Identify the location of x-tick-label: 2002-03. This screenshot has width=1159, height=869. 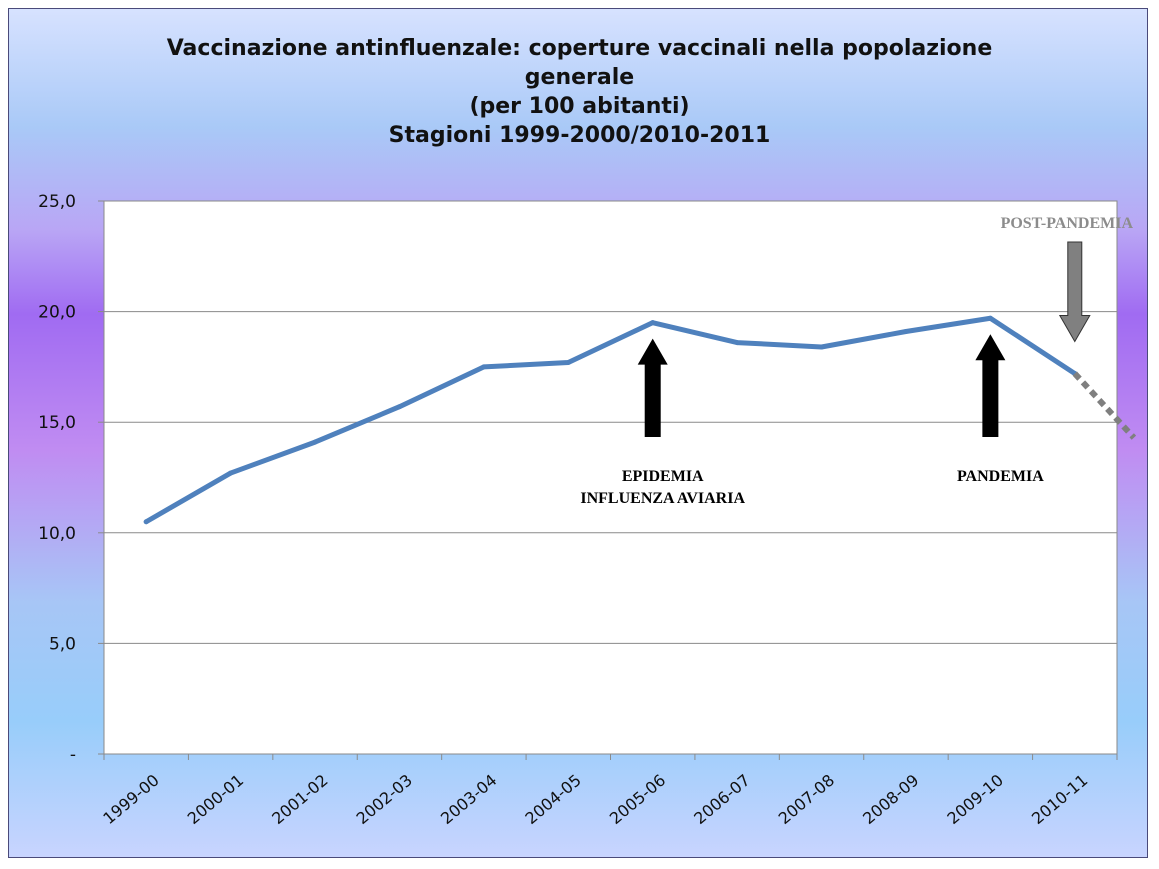
(384, 800).